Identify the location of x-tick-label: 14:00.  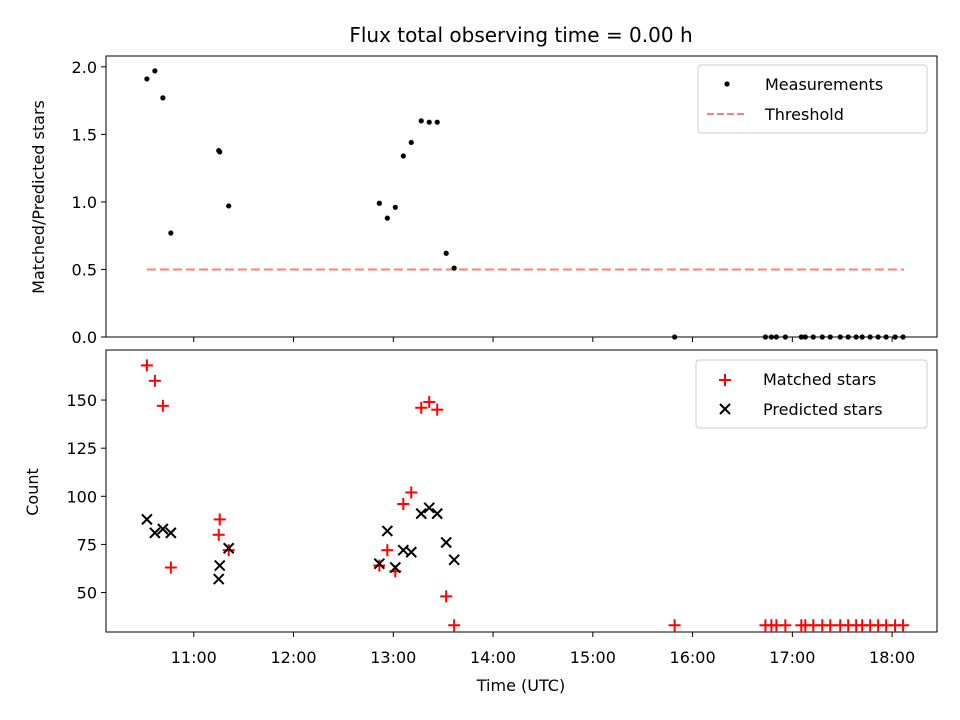
(493, 657).